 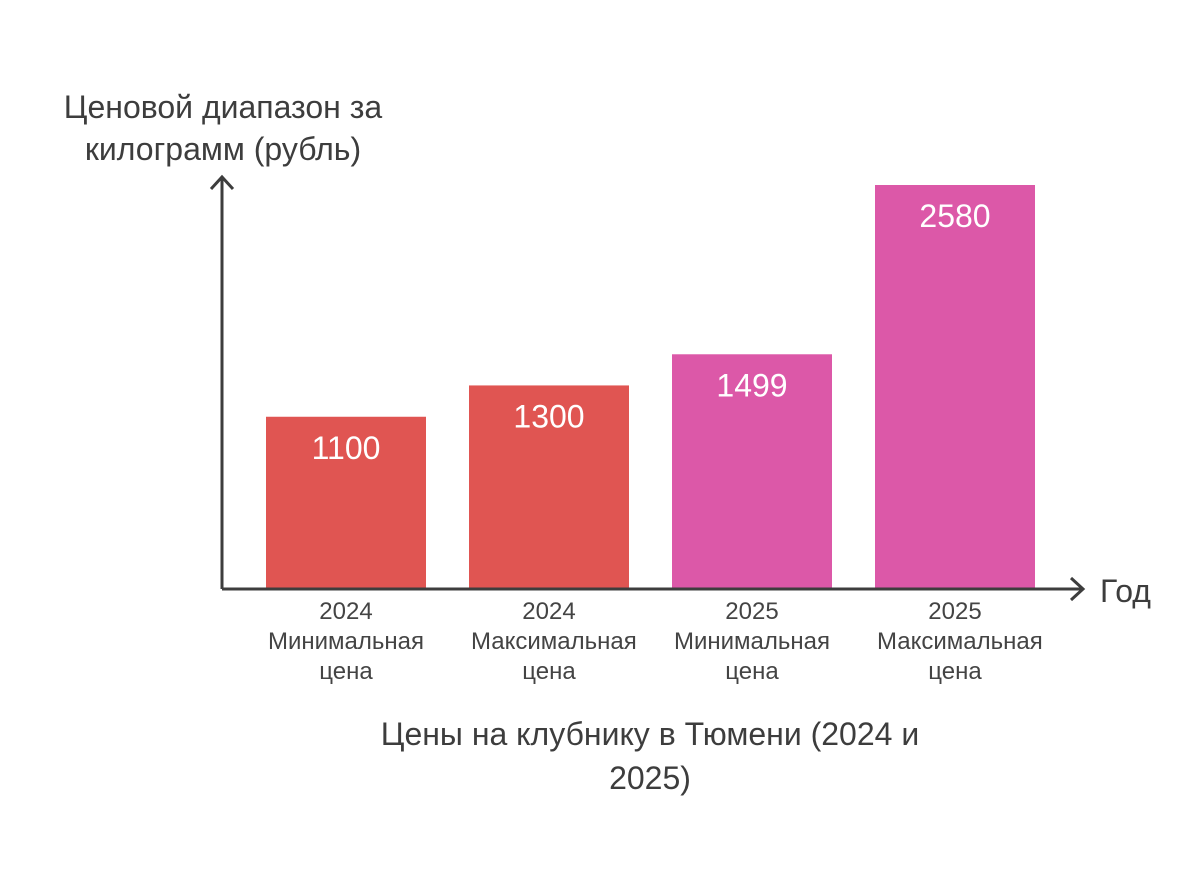 I want to click on x-tick-label: 2025 Минимальная цена, so click(x=752, y=642).